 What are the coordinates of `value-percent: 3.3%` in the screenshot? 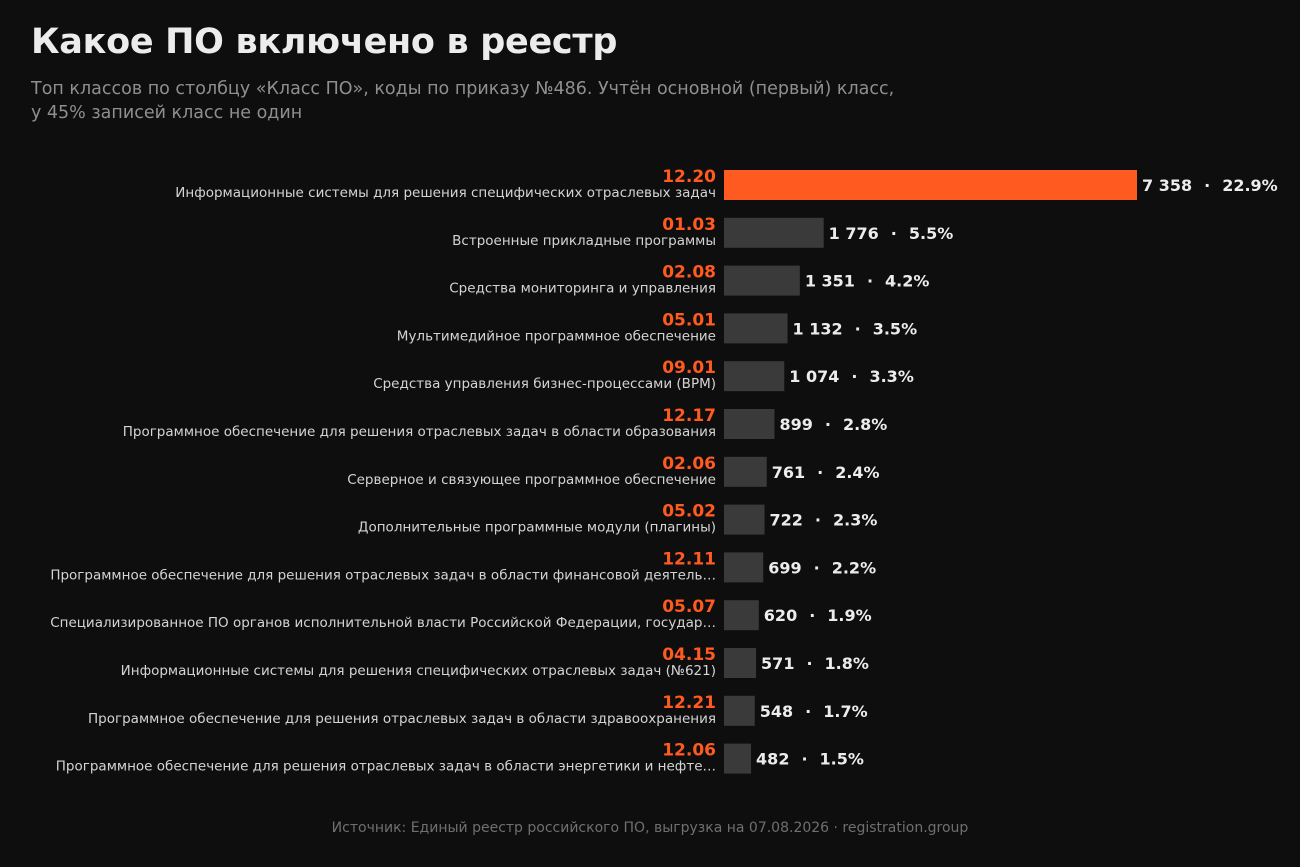 It's located at (891, 376).